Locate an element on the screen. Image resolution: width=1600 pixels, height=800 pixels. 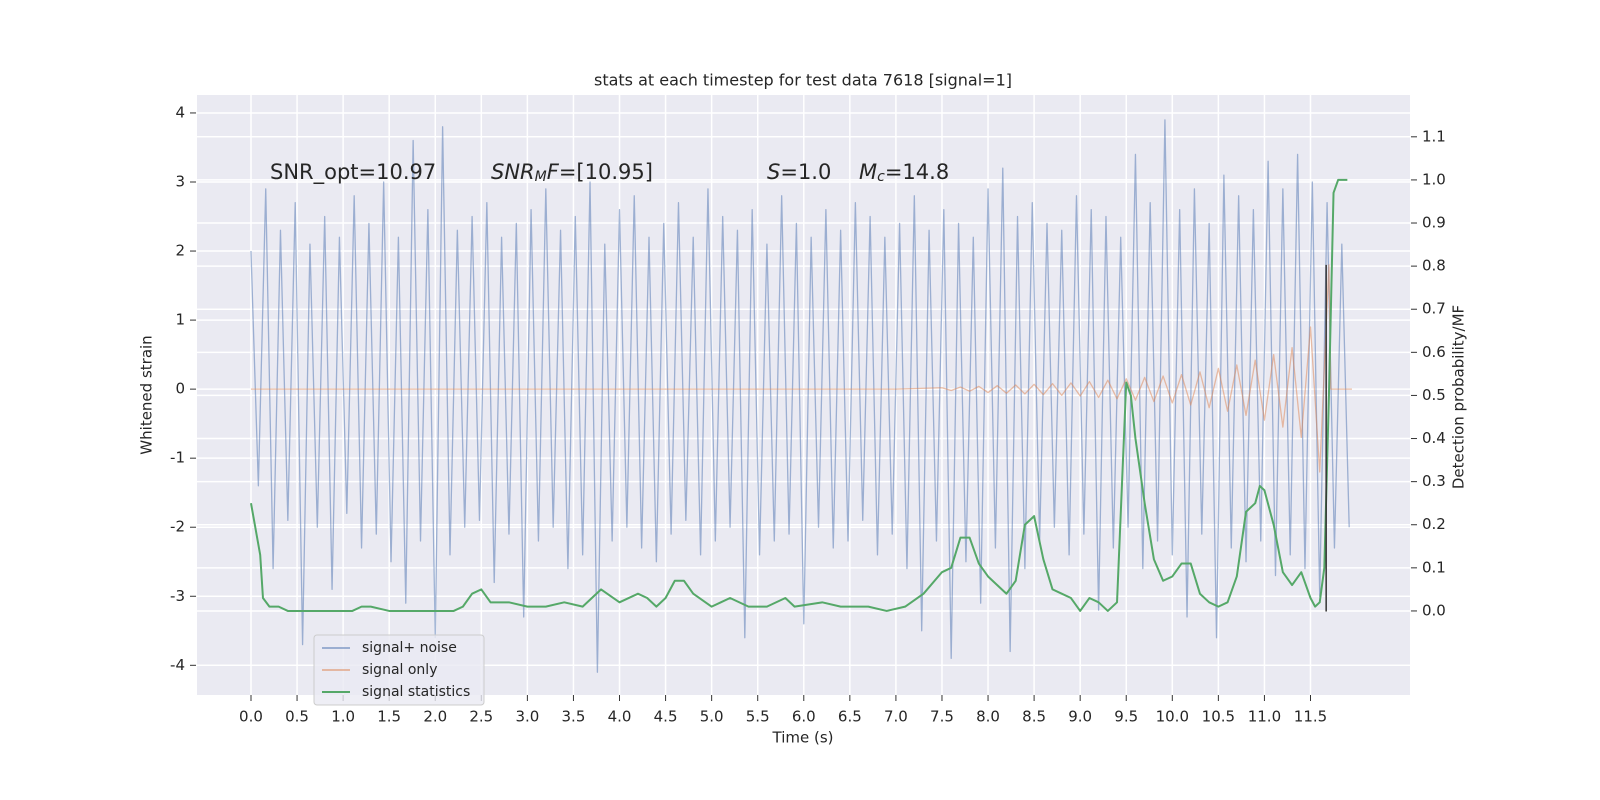
annotation: SNRMF=[10.95] is located at coordinates (572, 172).